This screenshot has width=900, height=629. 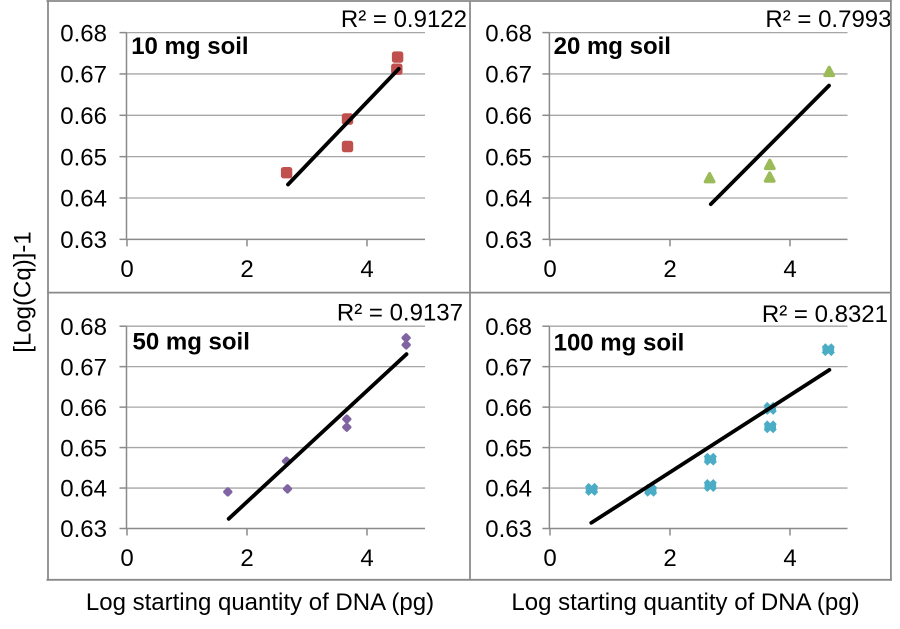 What do you see at coordinates (612, 46) in the screenshot?
I see `svg-text: 20 mg soil` at bounding box center [612, 46].